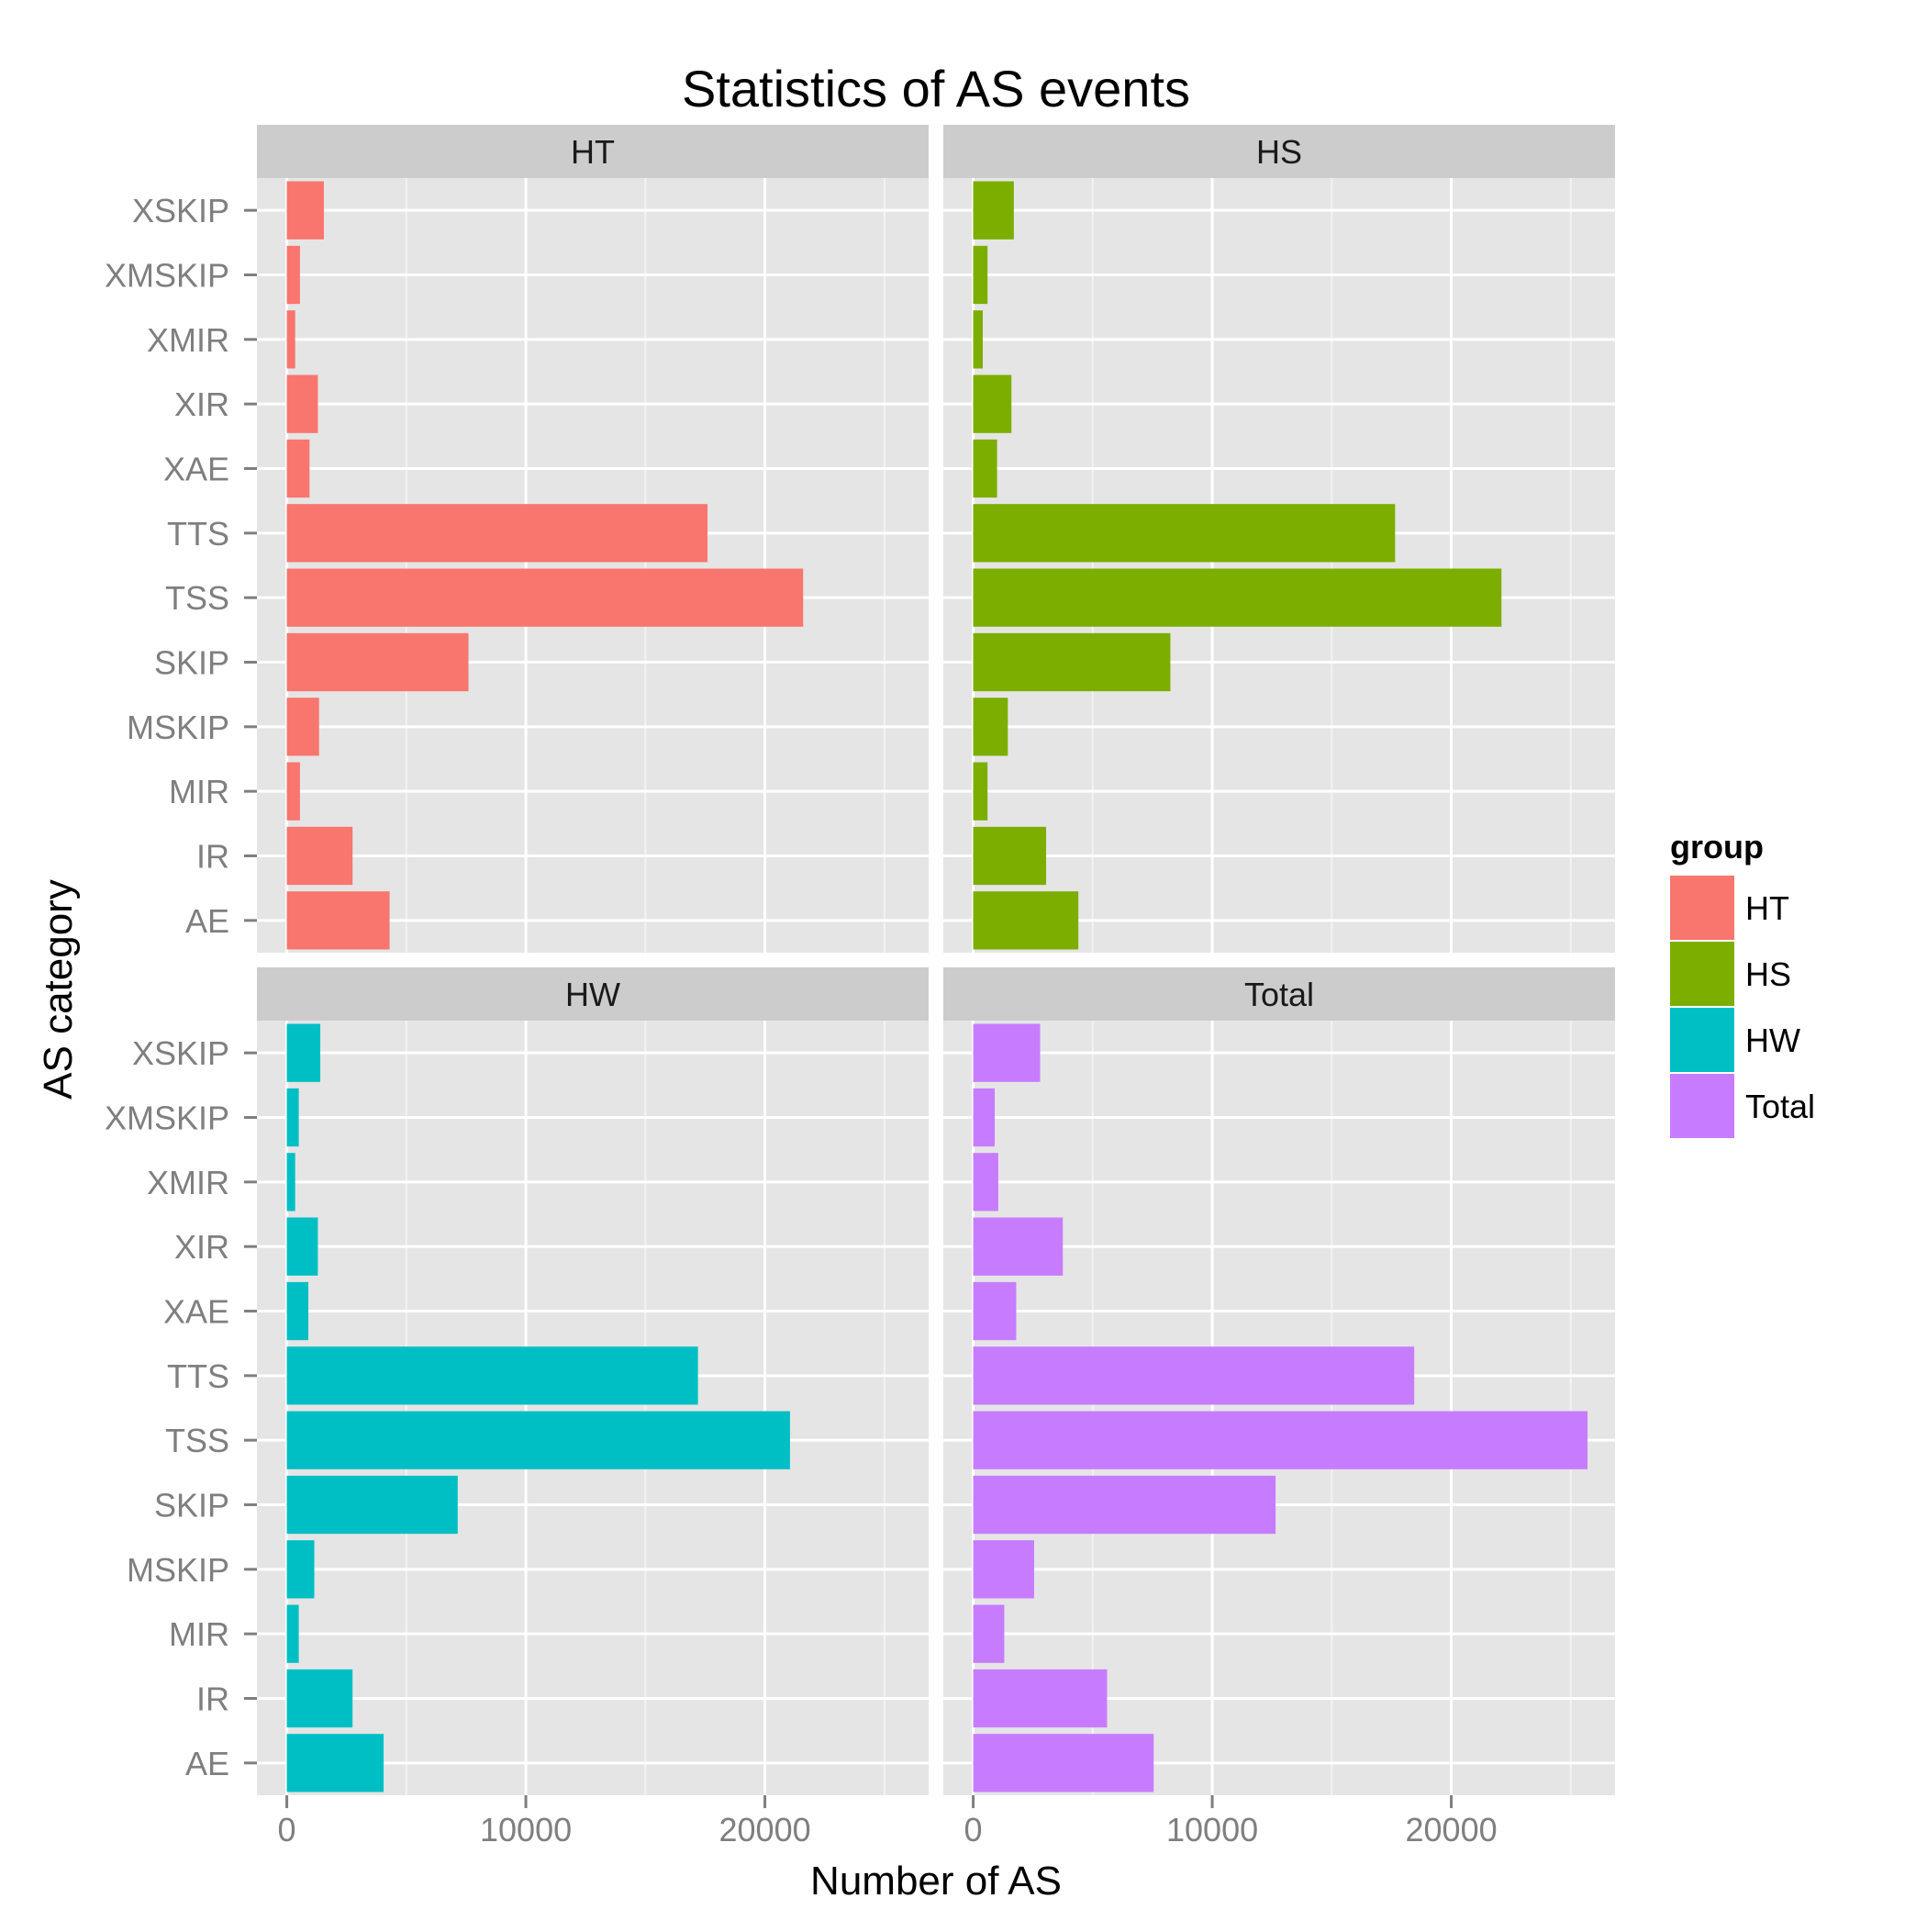 The height and width of the screenshot is (1932, 1927). Describe the element at coordinates (199, 791) in the screenshot. I see `y-tick-label: MIR` at that location.